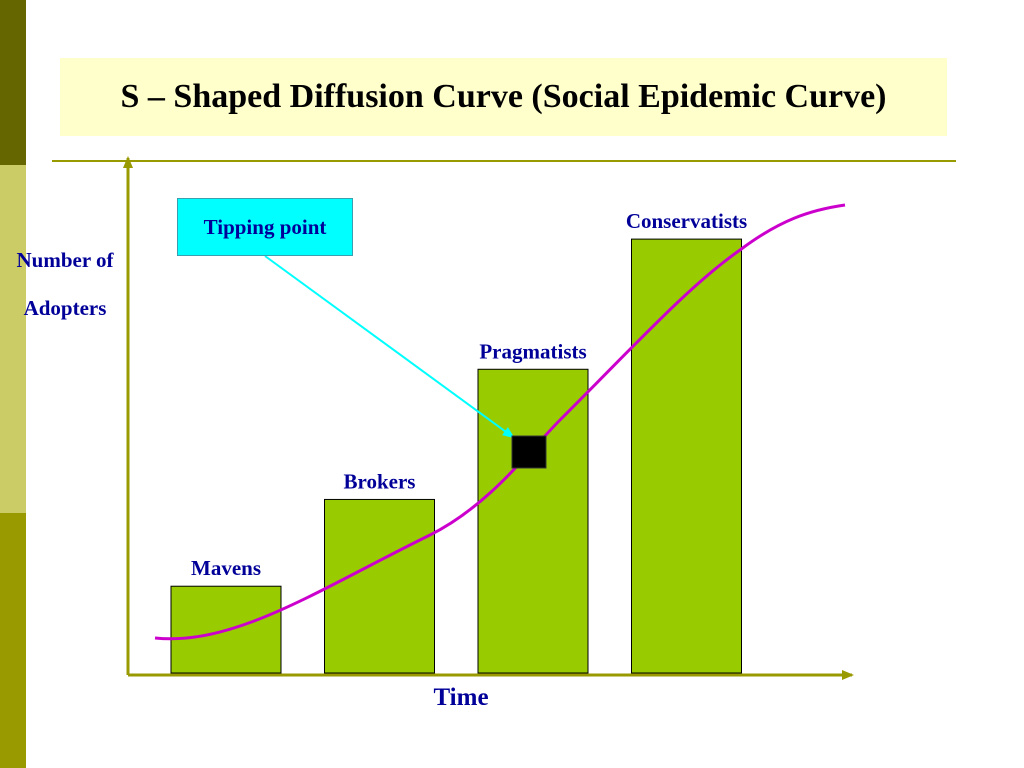 The height and width of the screenshot is (768, 1024). What do you see at coordinates (533, 521) in the screenshot?
I see `bar-pragmatists` at bounding box center [533, 521].